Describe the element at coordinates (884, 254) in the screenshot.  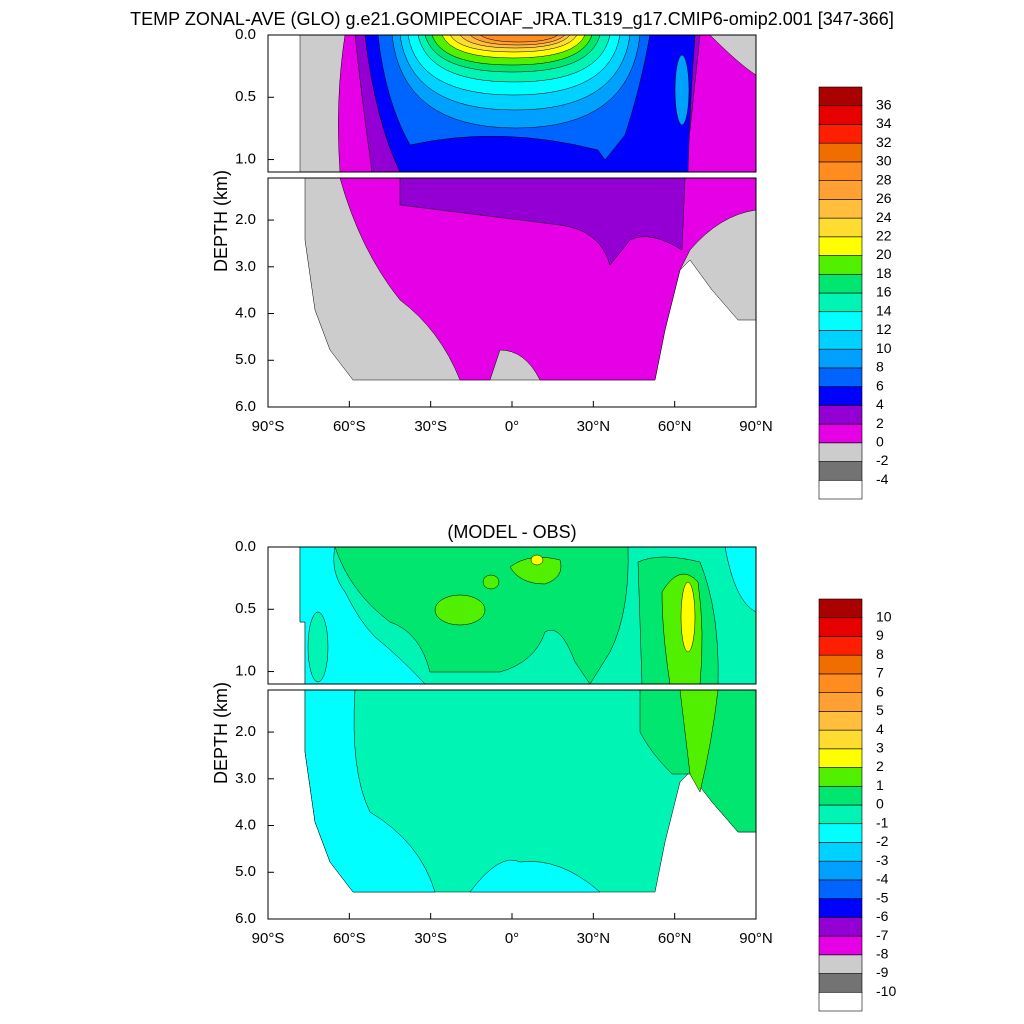
I see `colorbar-label: 20` at that location.